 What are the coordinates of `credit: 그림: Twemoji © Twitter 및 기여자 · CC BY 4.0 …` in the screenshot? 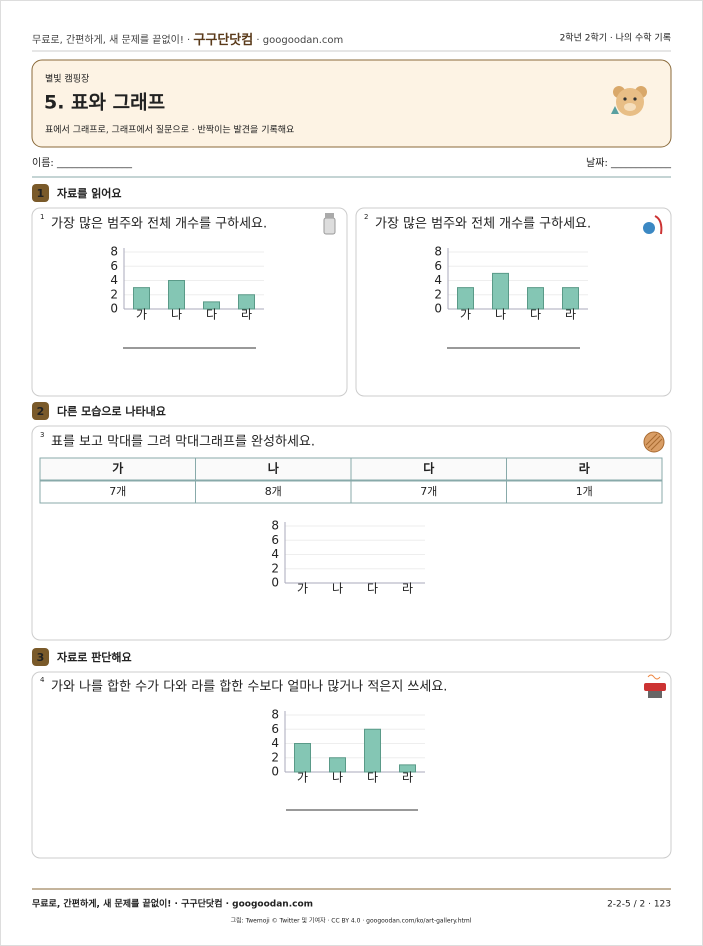 It's located at (351, 921).